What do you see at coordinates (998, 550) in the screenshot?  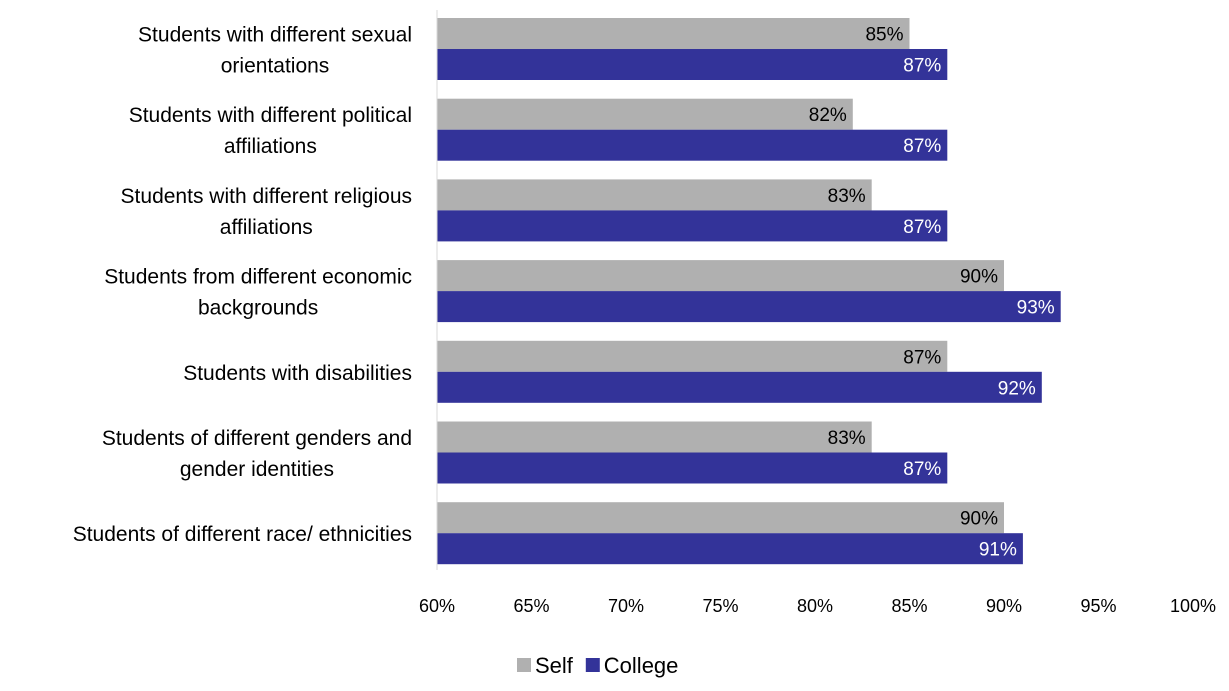 I see `data-label-college: 91%` at bounding box center [998, 550].